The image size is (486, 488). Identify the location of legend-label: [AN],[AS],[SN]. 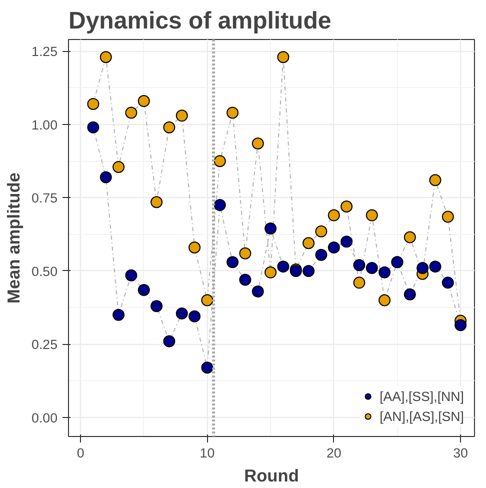
(422, 416).